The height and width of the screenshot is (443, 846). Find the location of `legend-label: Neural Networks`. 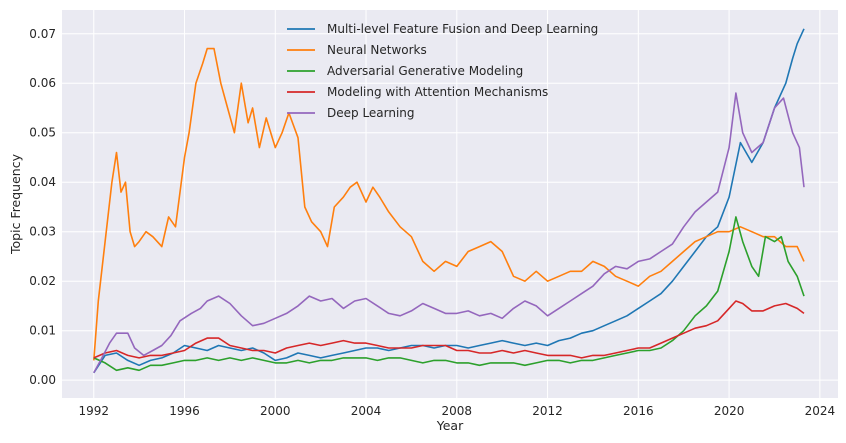

legend-label: Neural Networks is located at coordinates (377, 50).